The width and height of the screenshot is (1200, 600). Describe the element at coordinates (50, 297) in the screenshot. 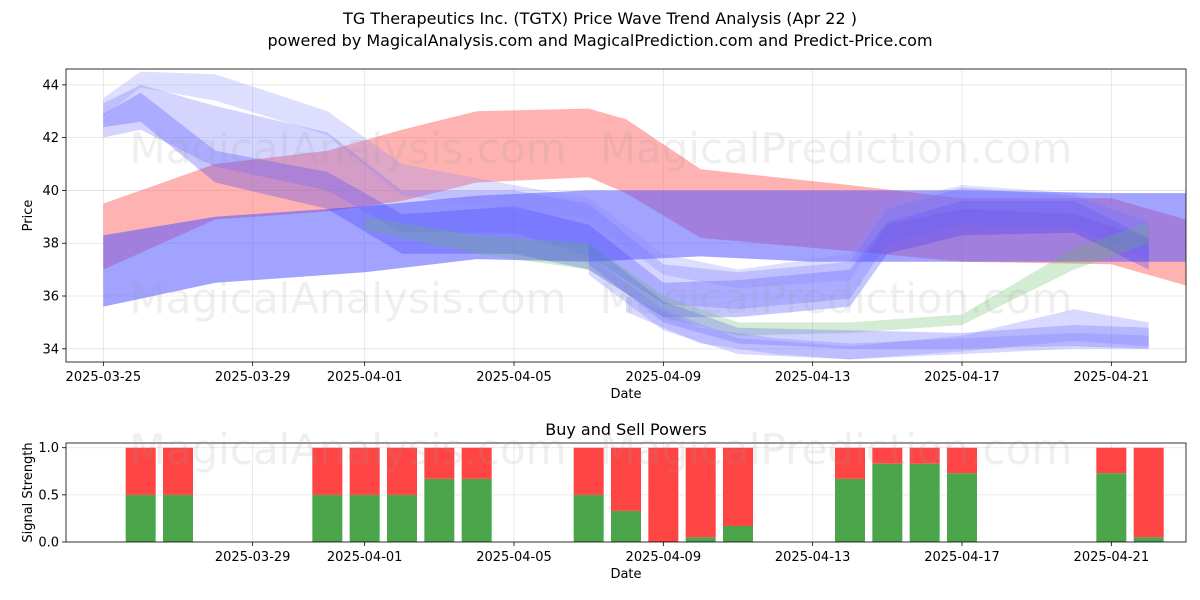

I see `price-y-tick-label: 36` at that location.